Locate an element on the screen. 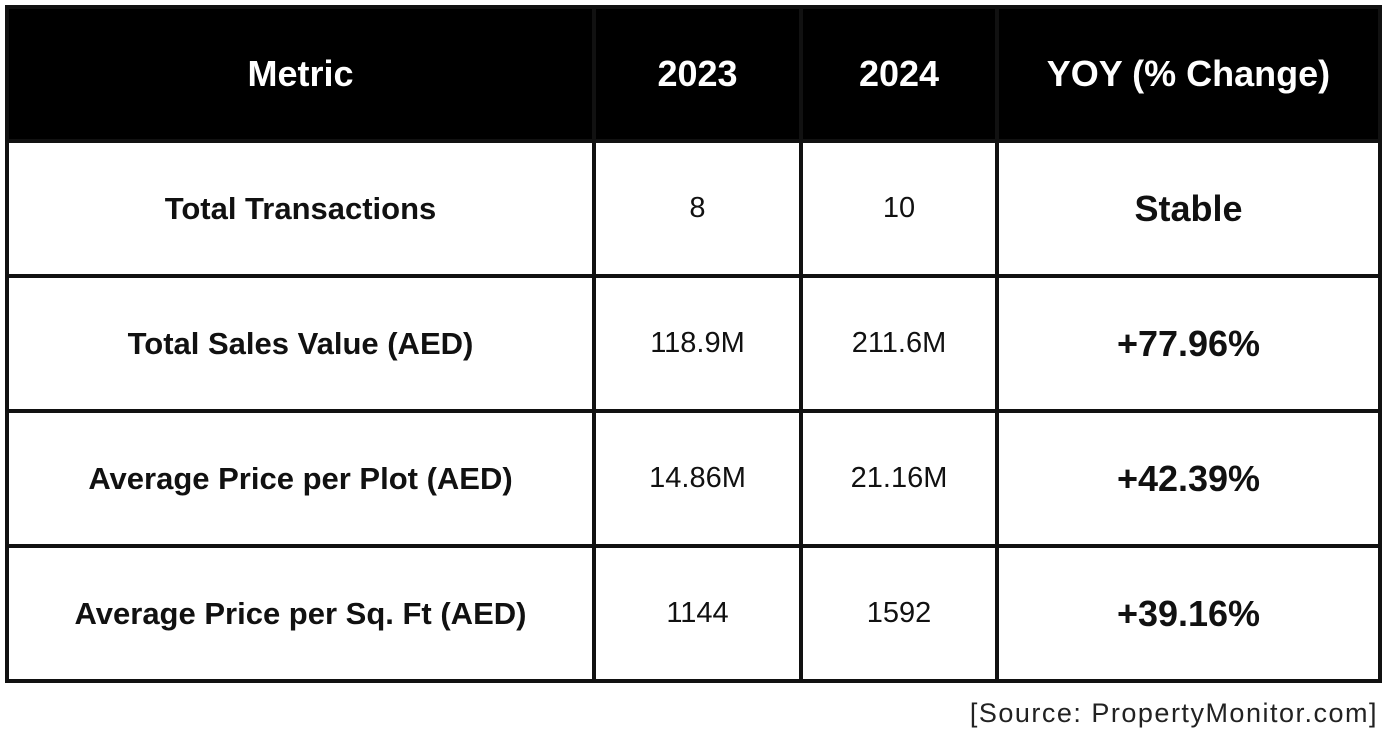  yoy-cell: +42.39% is located at coordinates (1188, 478).